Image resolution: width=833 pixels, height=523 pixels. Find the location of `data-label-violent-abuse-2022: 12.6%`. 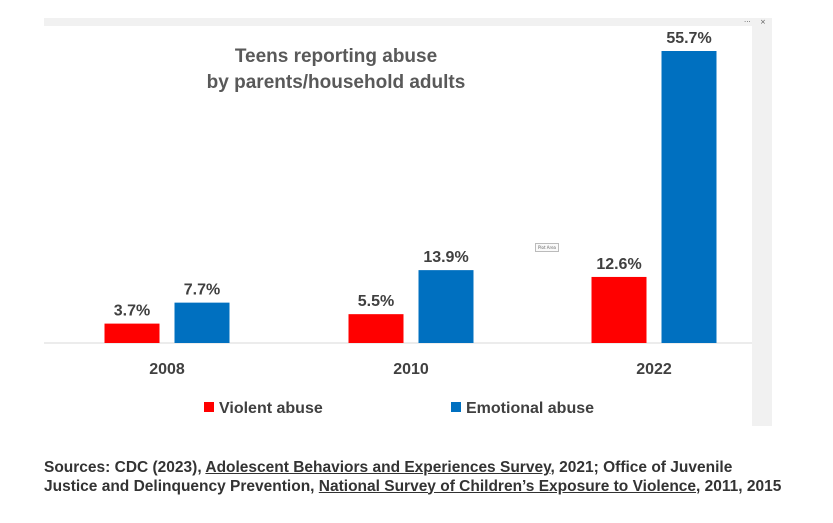

data-label-violent-abuse-2022: 12.6% is located at coordinates (618, 264).